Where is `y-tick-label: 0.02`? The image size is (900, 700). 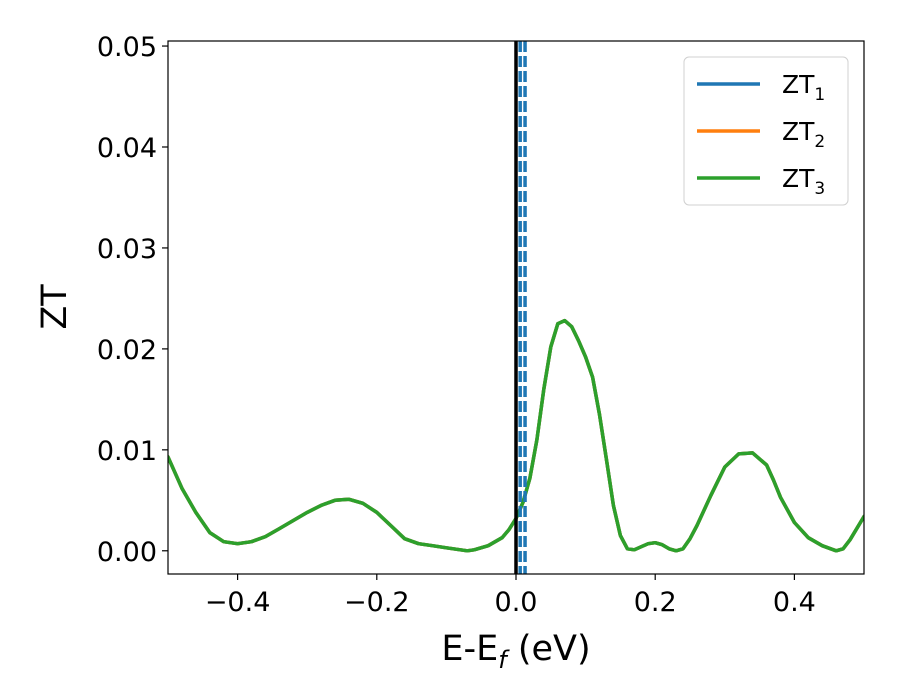
y-tick-label: 0.02 is located at coordinates (127, 350).